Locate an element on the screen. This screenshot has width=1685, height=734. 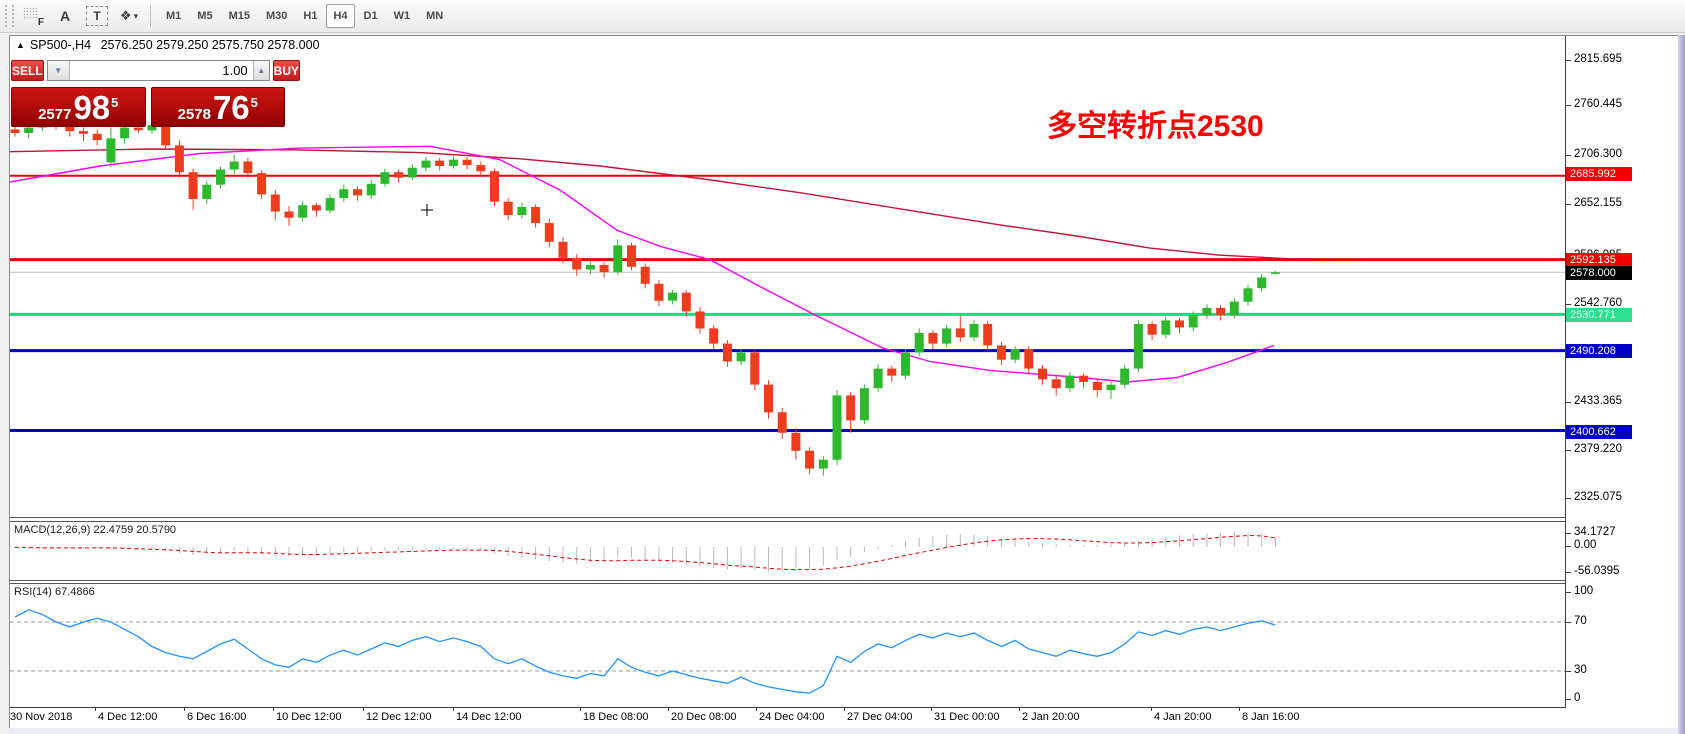
timeframe-w1: W1 is located at coordinates (402, 16).